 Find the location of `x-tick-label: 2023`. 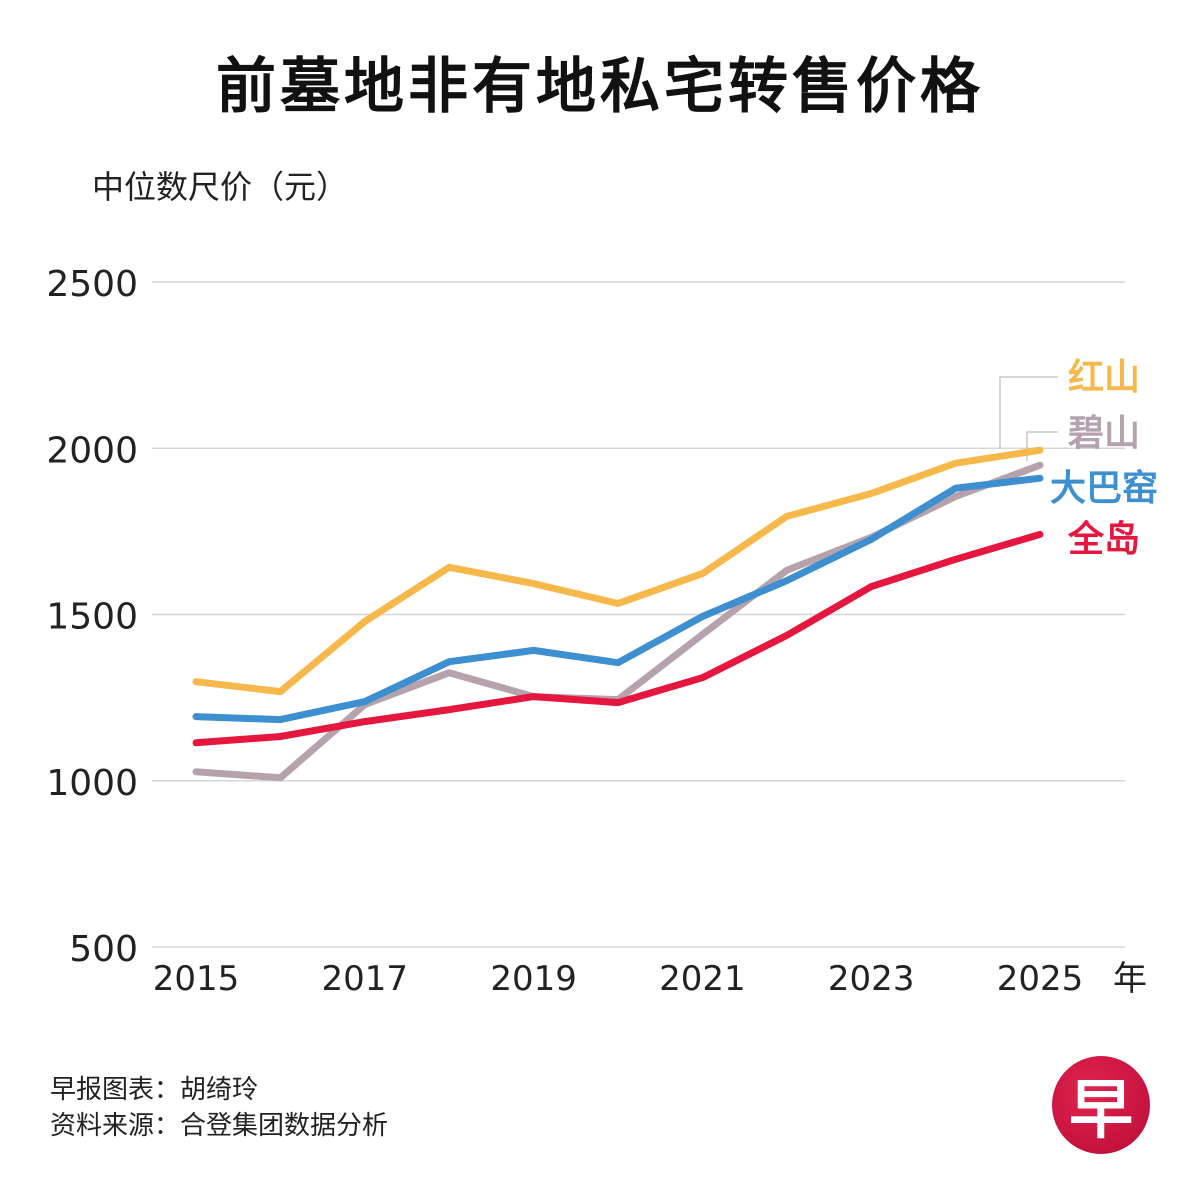

x-tick-label: 2023 is located at coordinates (871, 979).